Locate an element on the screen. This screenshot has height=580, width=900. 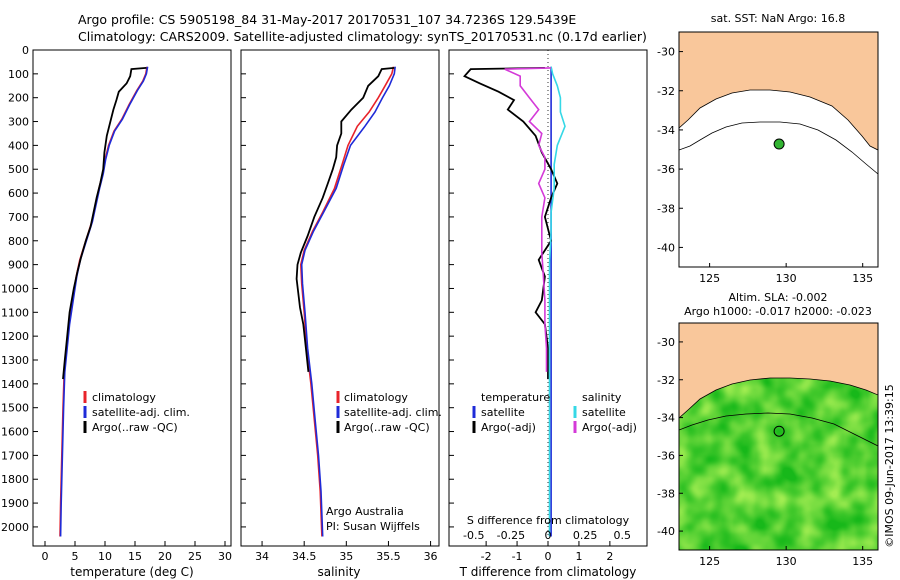
series-line-climatology is located at coordinates (347, 301).